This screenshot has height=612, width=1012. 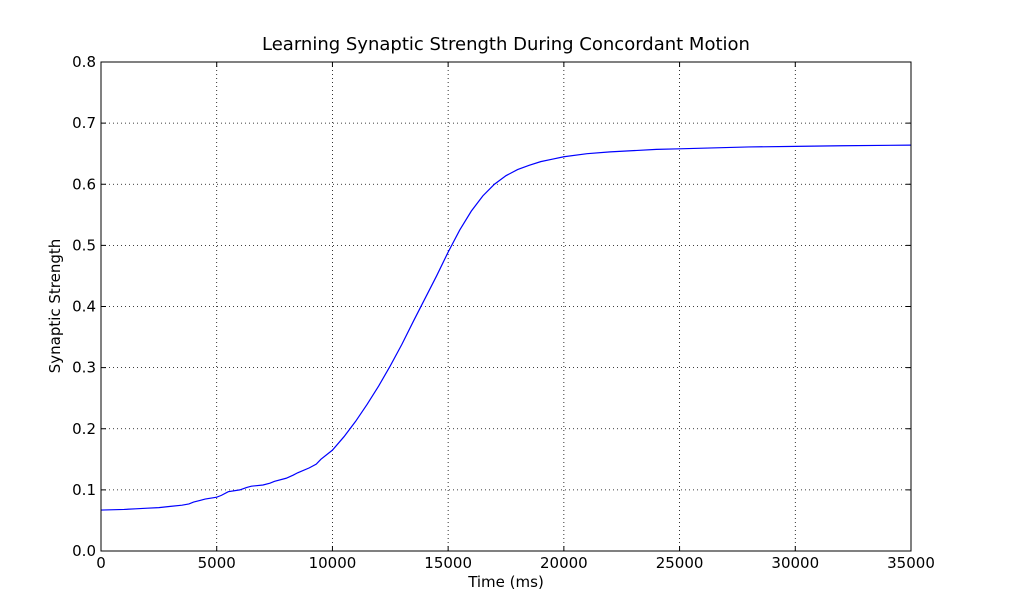 I want to click on x-tick-label: 20000, so click(x=564, y=563).